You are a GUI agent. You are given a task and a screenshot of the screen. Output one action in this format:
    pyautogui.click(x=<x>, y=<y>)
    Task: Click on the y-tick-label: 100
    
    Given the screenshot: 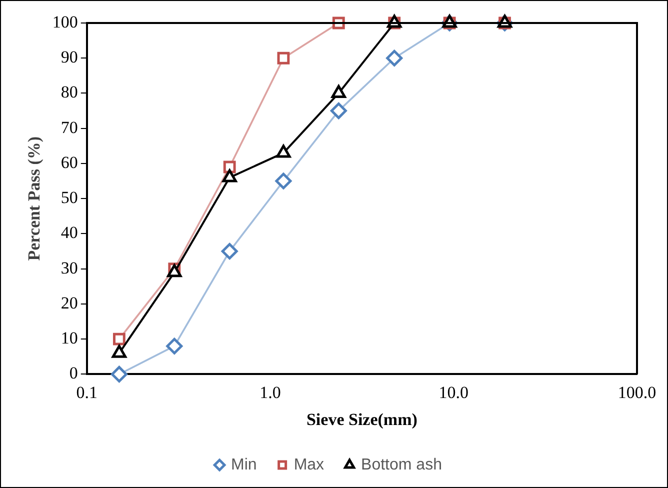 What is the action you would take?
    pyautogui.click(x=65, y=22)
    